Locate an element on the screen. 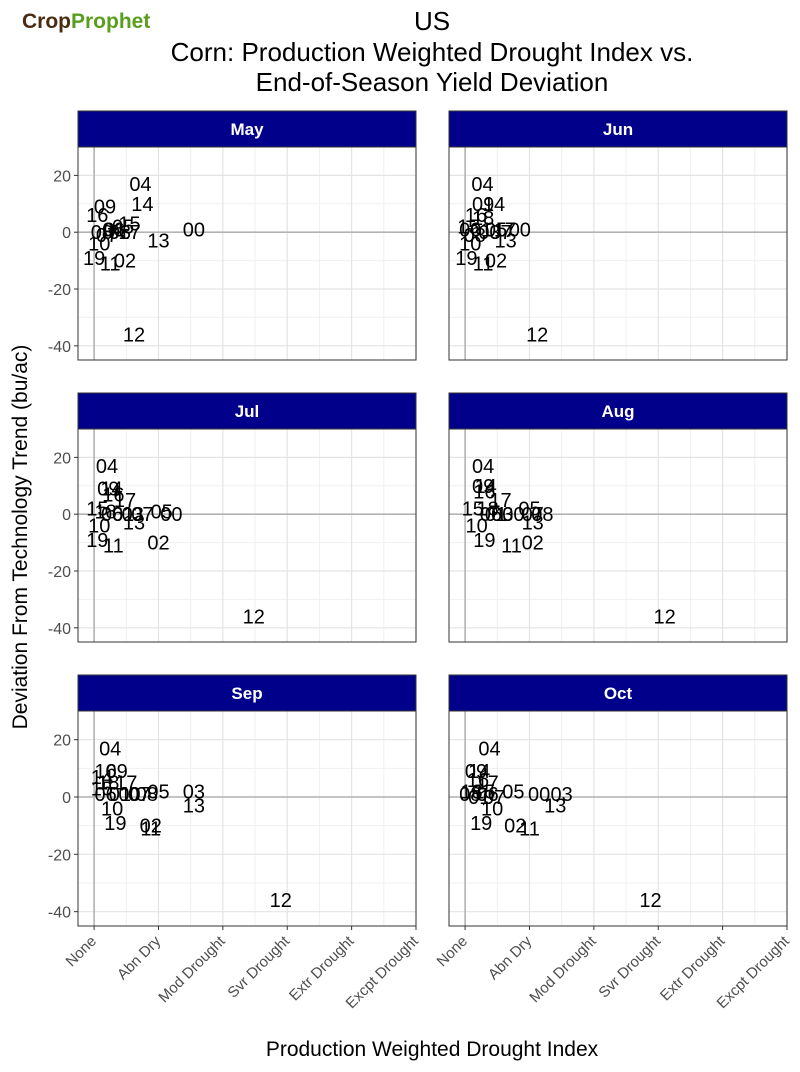 Image resolution: width=800 pixels, height=1072 pixels. data-point-label: 17 is located at coordinates (505, 230).